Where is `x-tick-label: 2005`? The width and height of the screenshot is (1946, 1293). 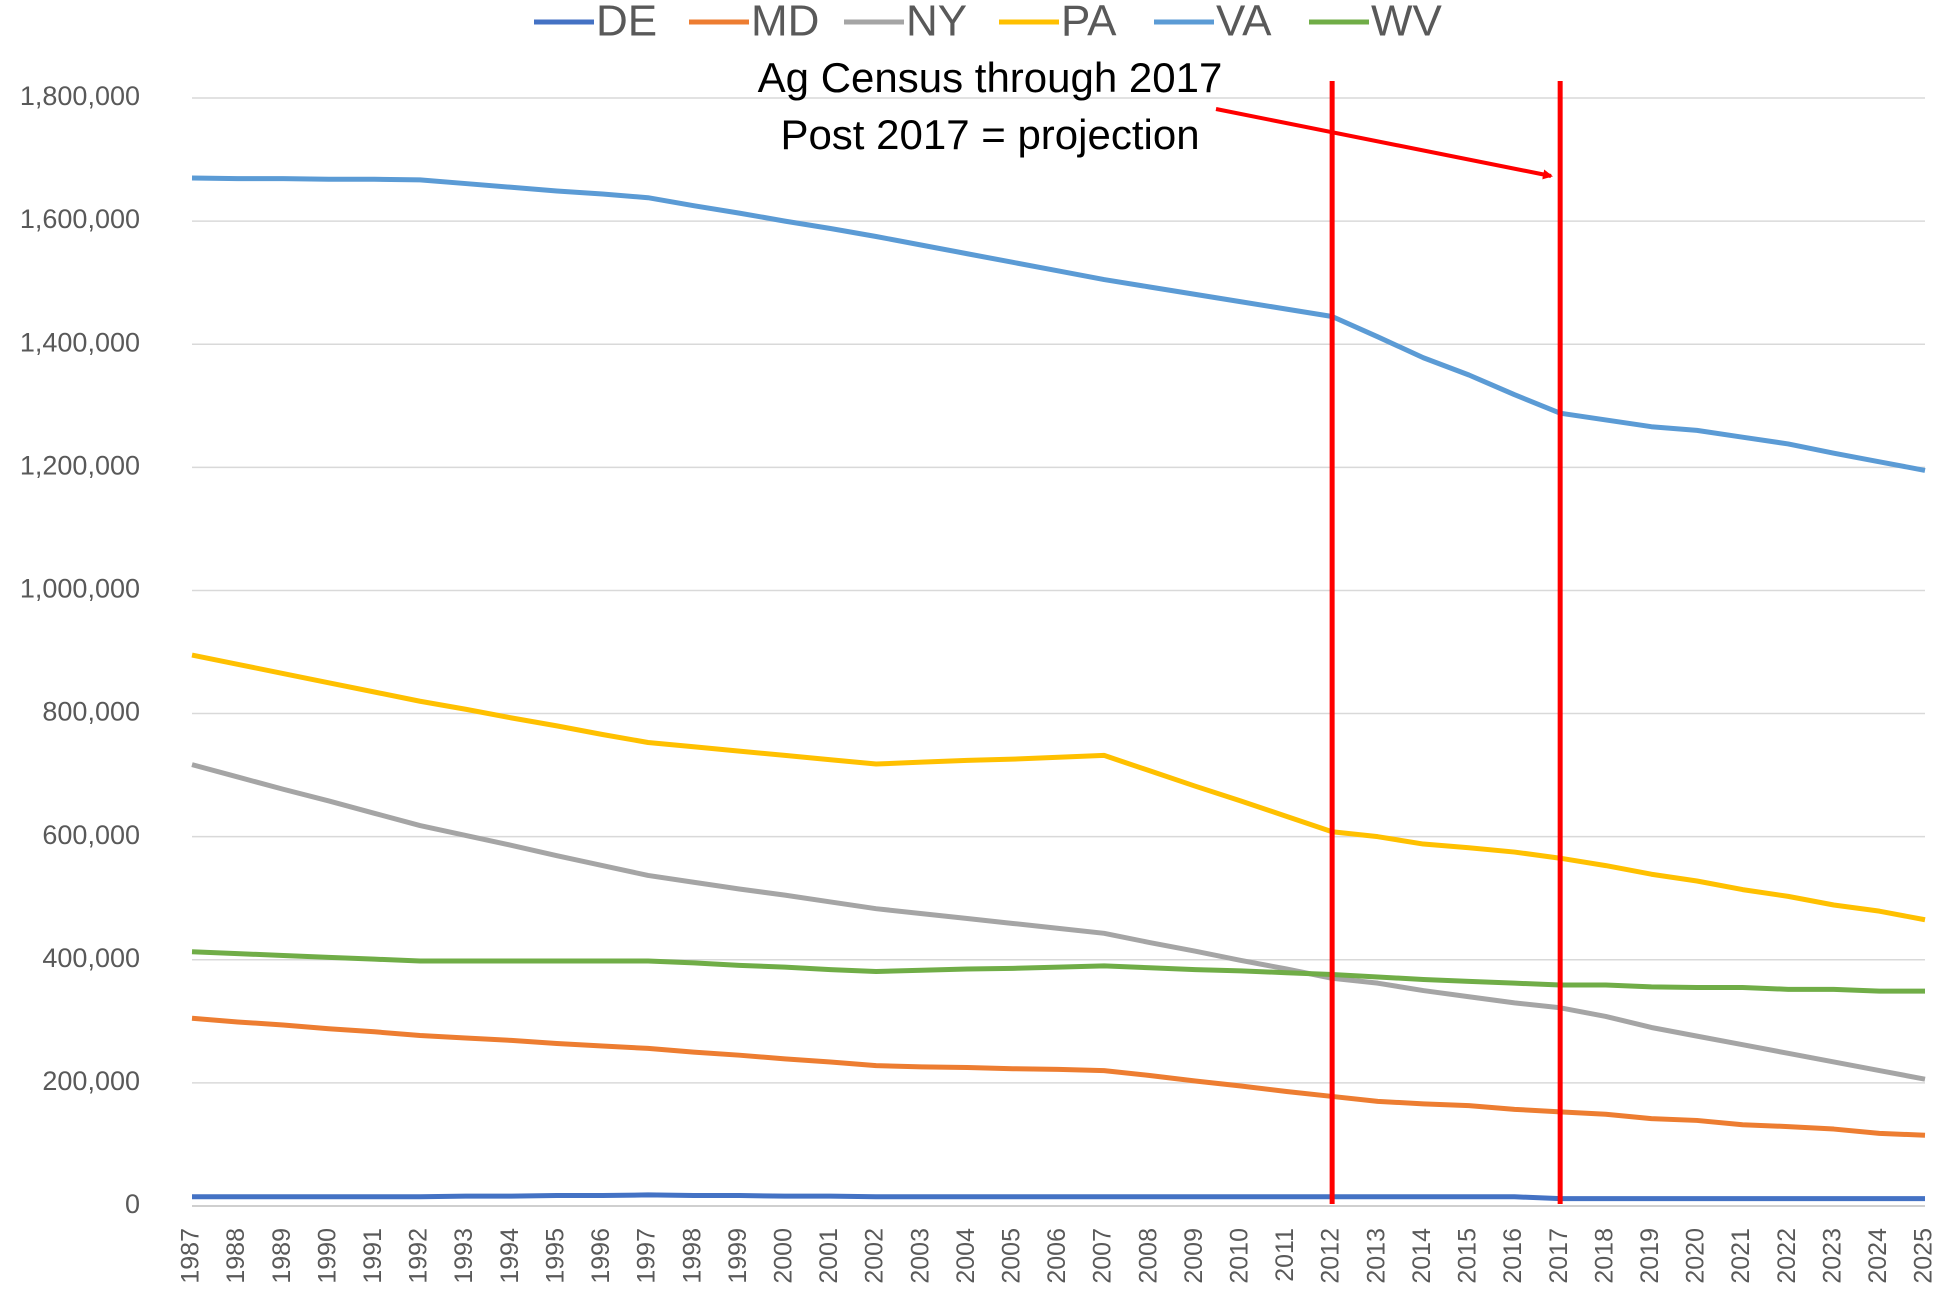
x-tick-label: 2005 is located at coordinates (1012, 1256).